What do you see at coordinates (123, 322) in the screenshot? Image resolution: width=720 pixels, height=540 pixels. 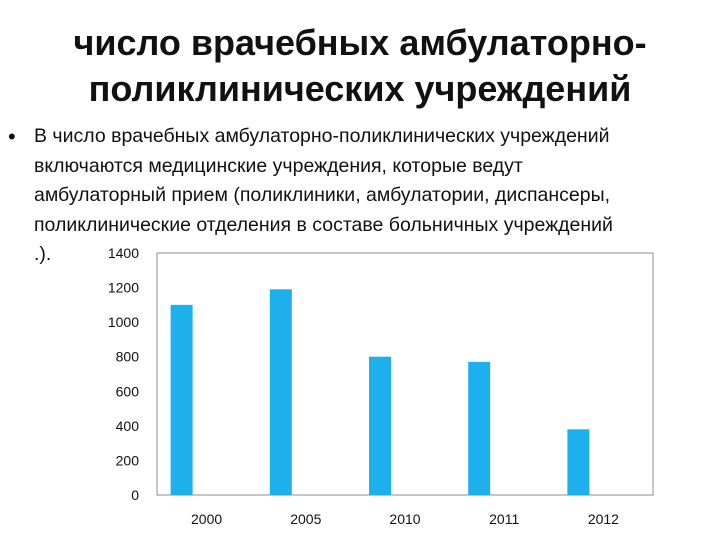 I see `y-tick-label: 1000` at bounding box center [123, 322].